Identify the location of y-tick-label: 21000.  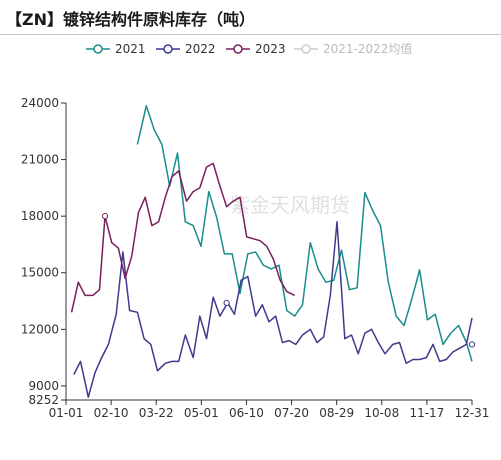
(40, 160).